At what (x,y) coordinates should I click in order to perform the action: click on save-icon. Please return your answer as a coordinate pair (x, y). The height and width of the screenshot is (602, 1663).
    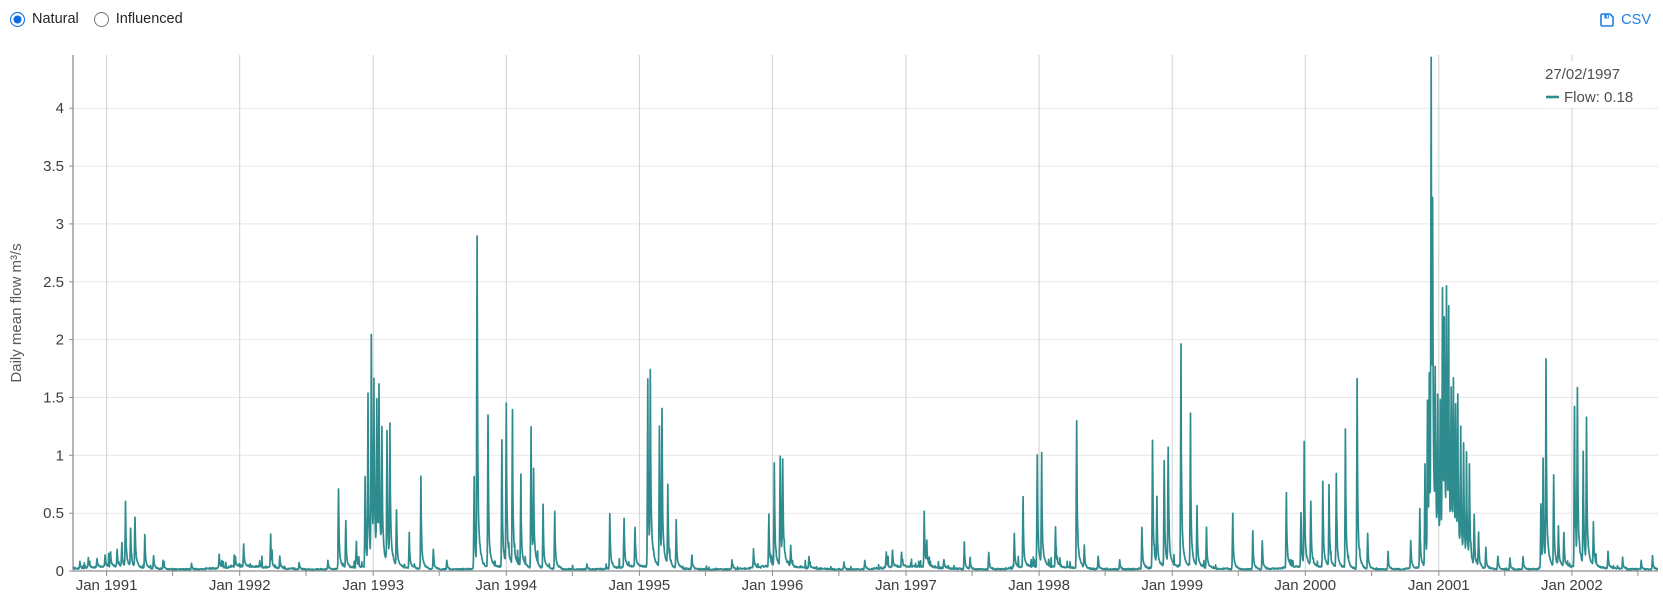
    Looking at the image, I should click on (1607, 20).